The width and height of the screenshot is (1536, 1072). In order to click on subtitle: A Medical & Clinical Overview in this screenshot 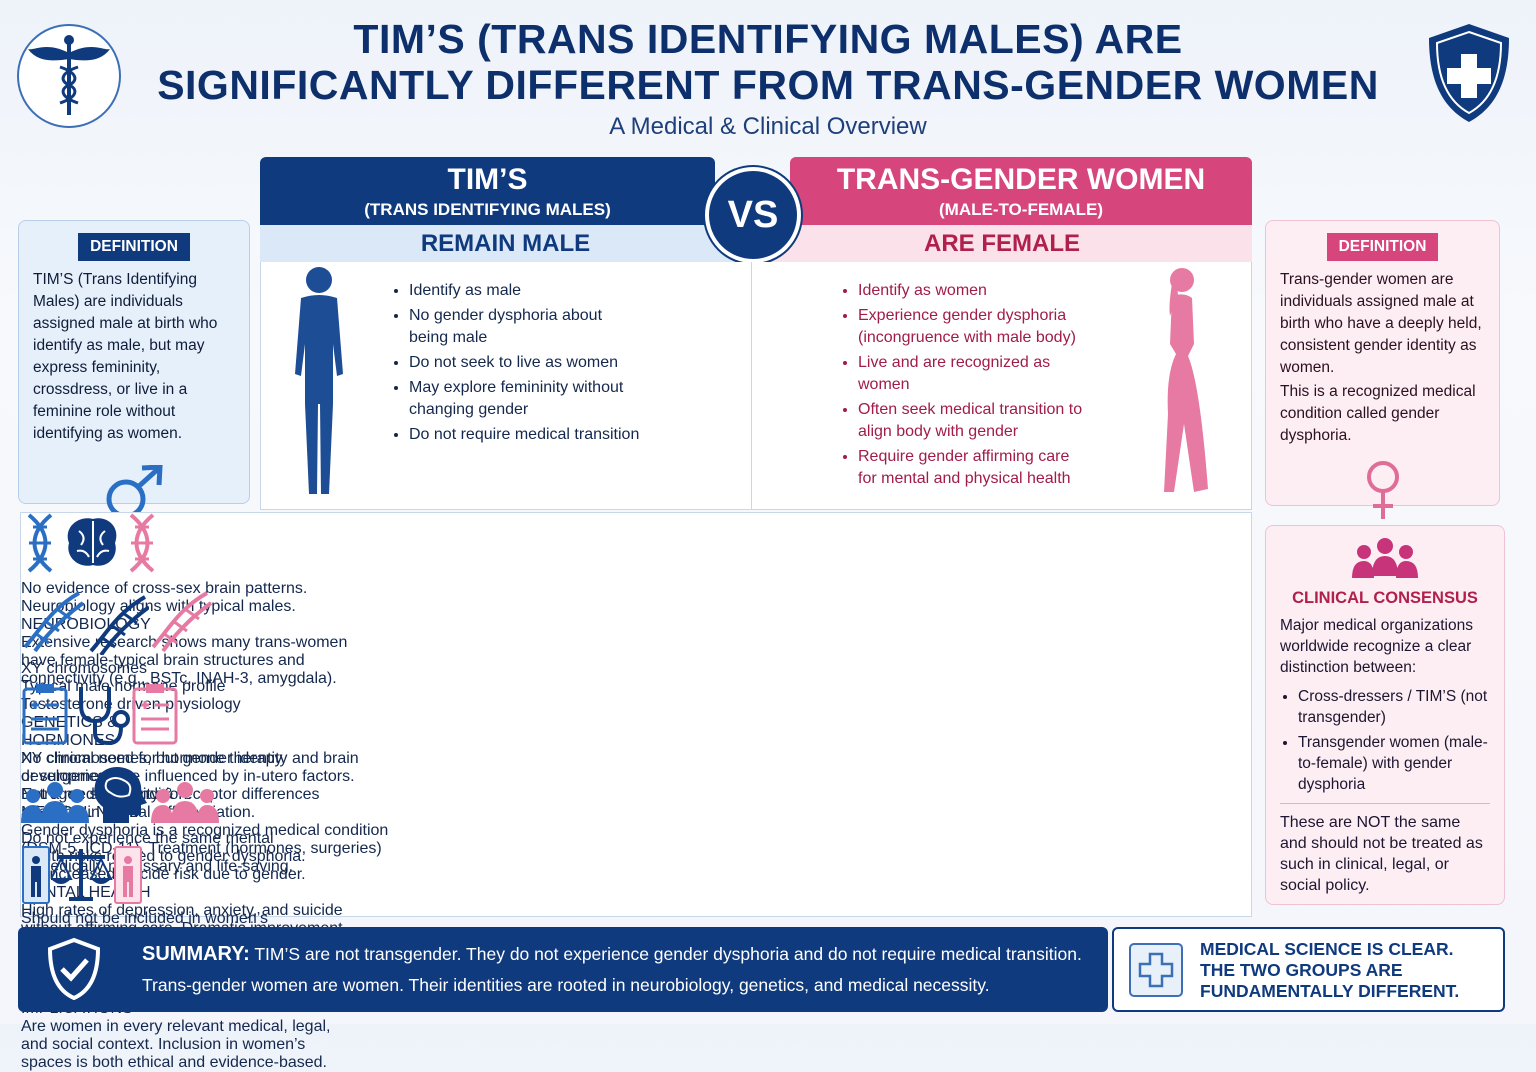, I will do `click(768, 126)`.